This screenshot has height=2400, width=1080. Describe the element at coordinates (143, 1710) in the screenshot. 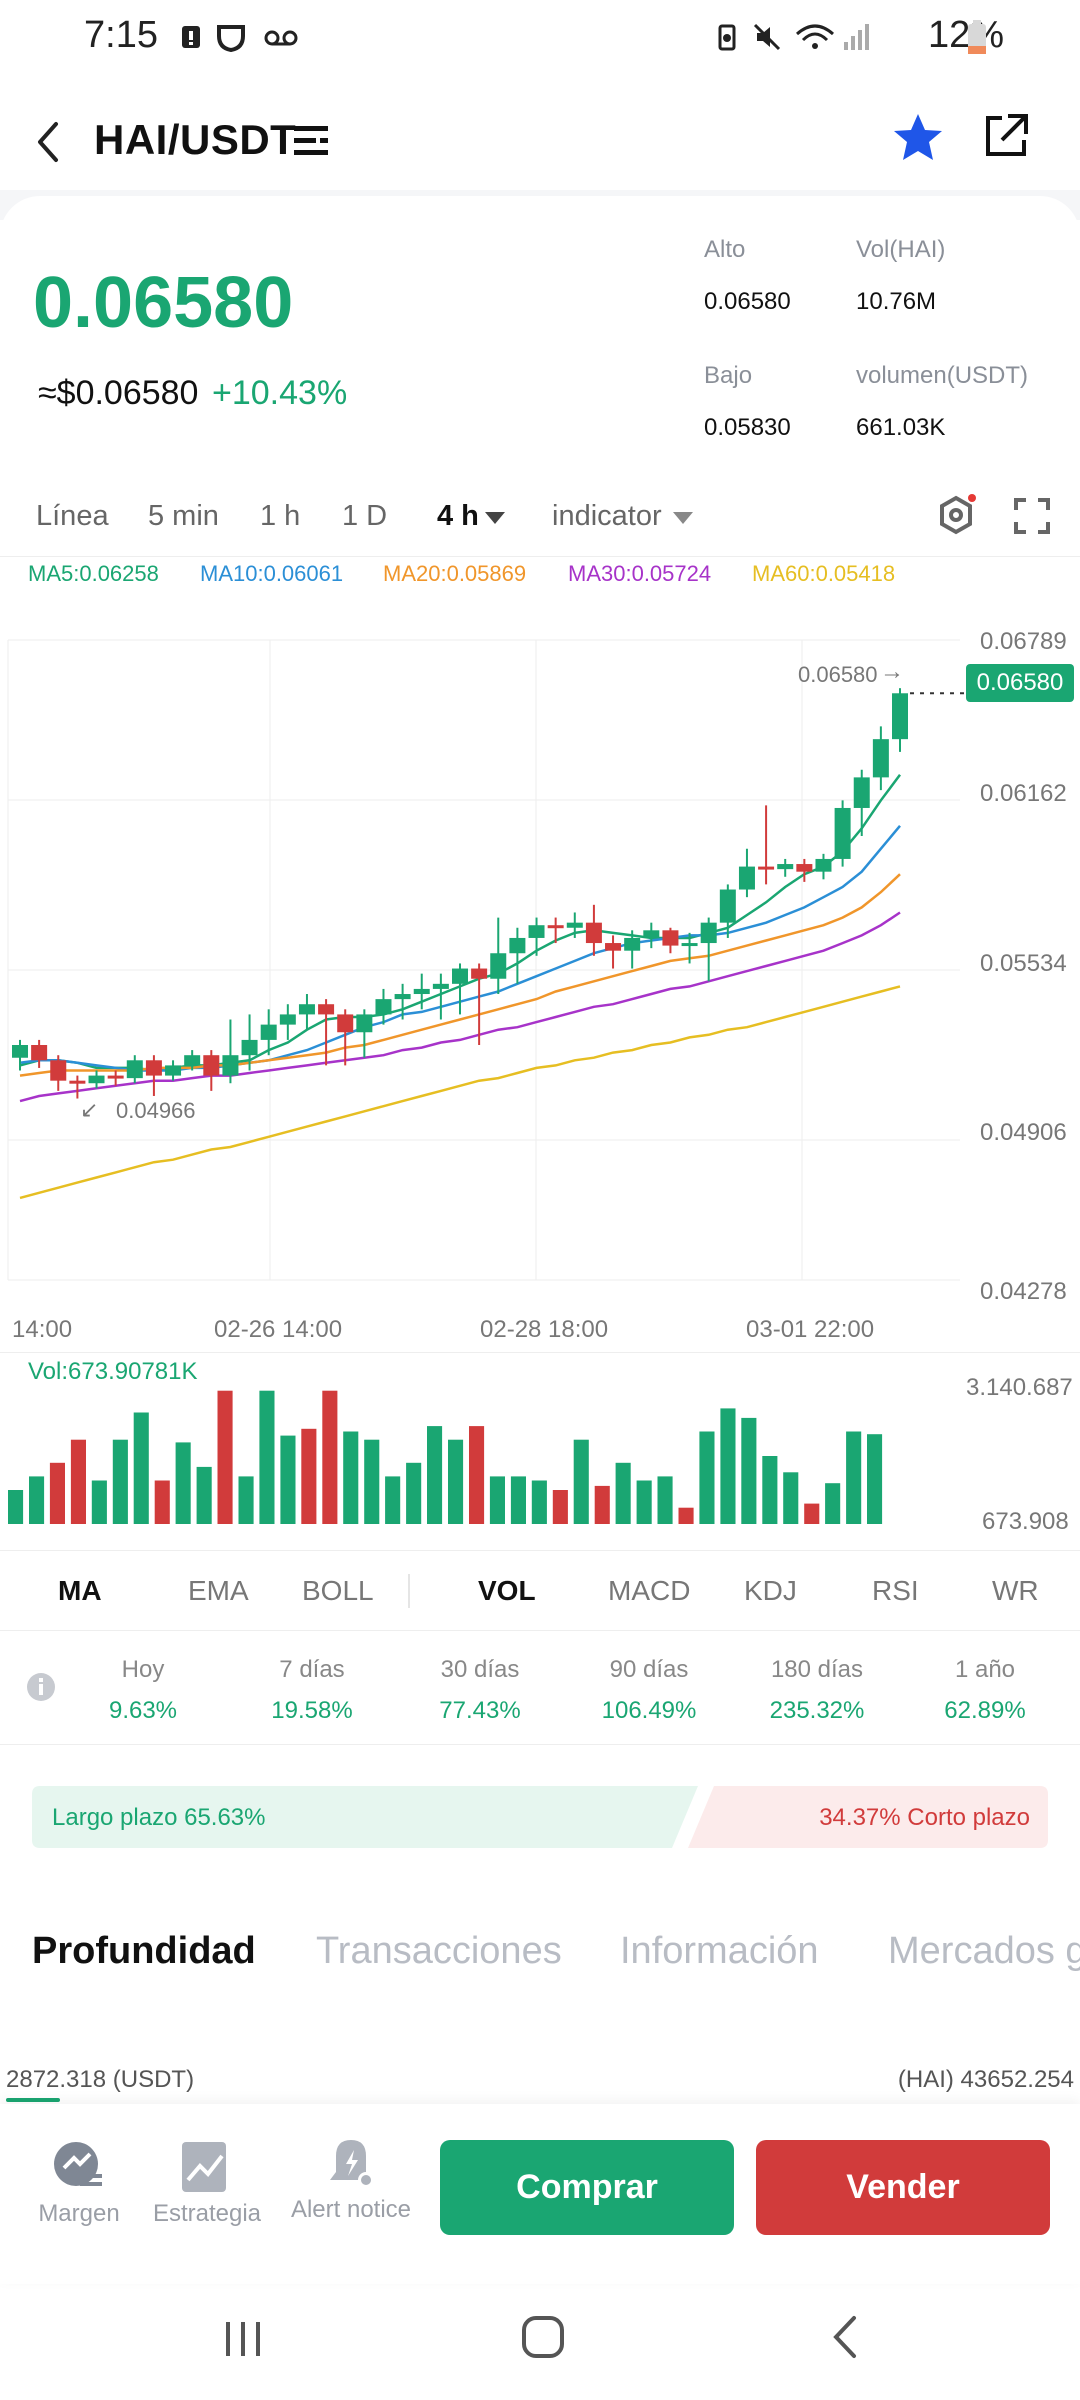

I see `perf-value: 9.63%` at that location.